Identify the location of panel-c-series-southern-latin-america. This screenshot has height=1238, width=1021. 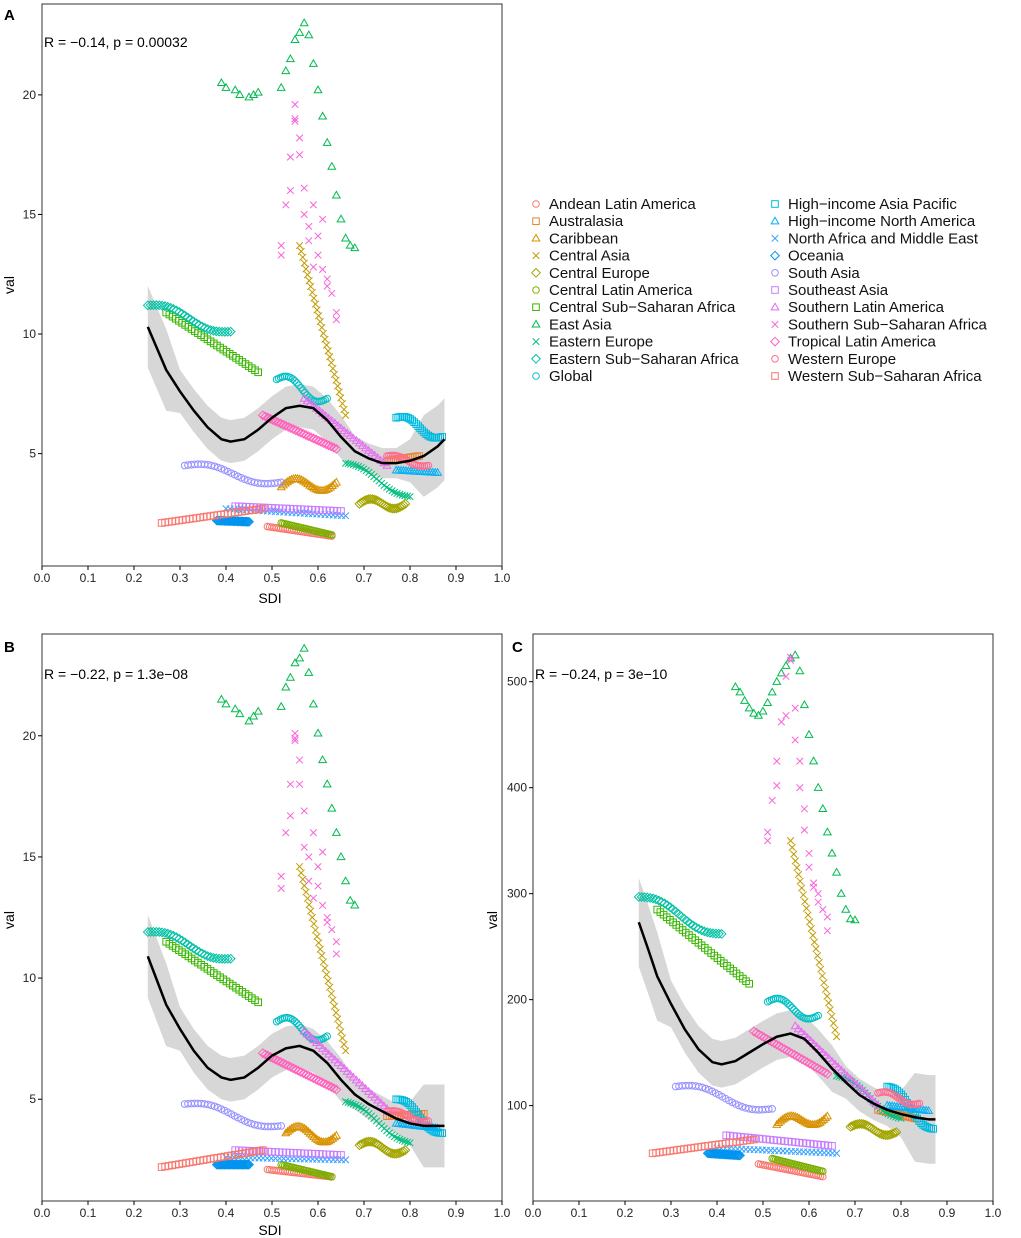
(836, 1065).